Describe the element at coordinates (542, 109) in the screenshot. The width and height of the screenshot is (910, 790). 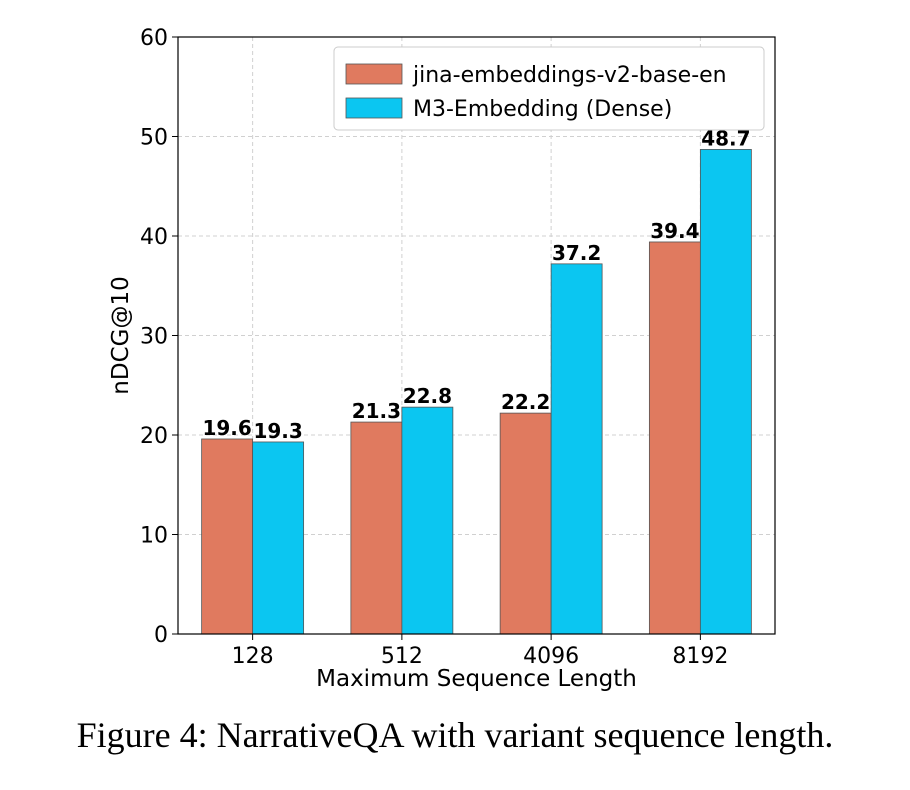
I see `legend-label-m3: M3-Embedding (Dense)` at that location.